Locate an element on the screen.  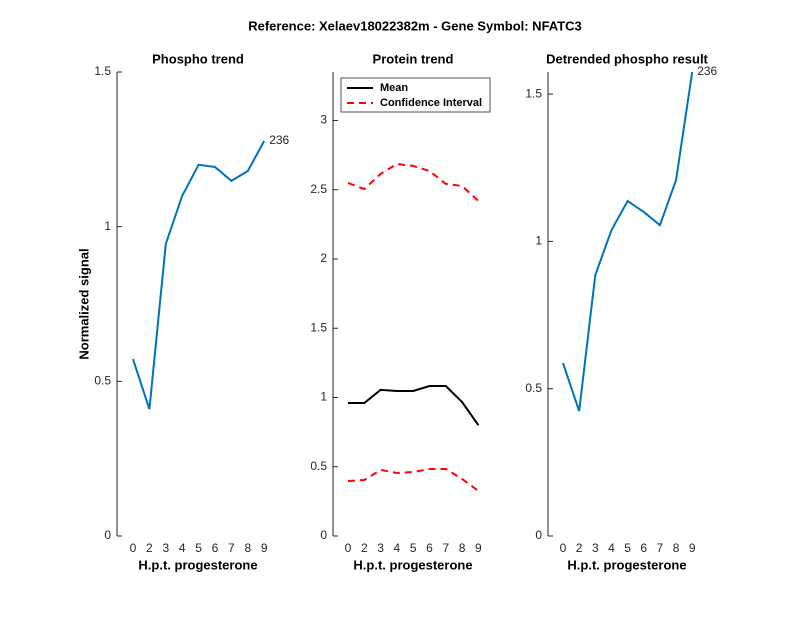
legend-label: Mean is located at coordinates (394, 88).